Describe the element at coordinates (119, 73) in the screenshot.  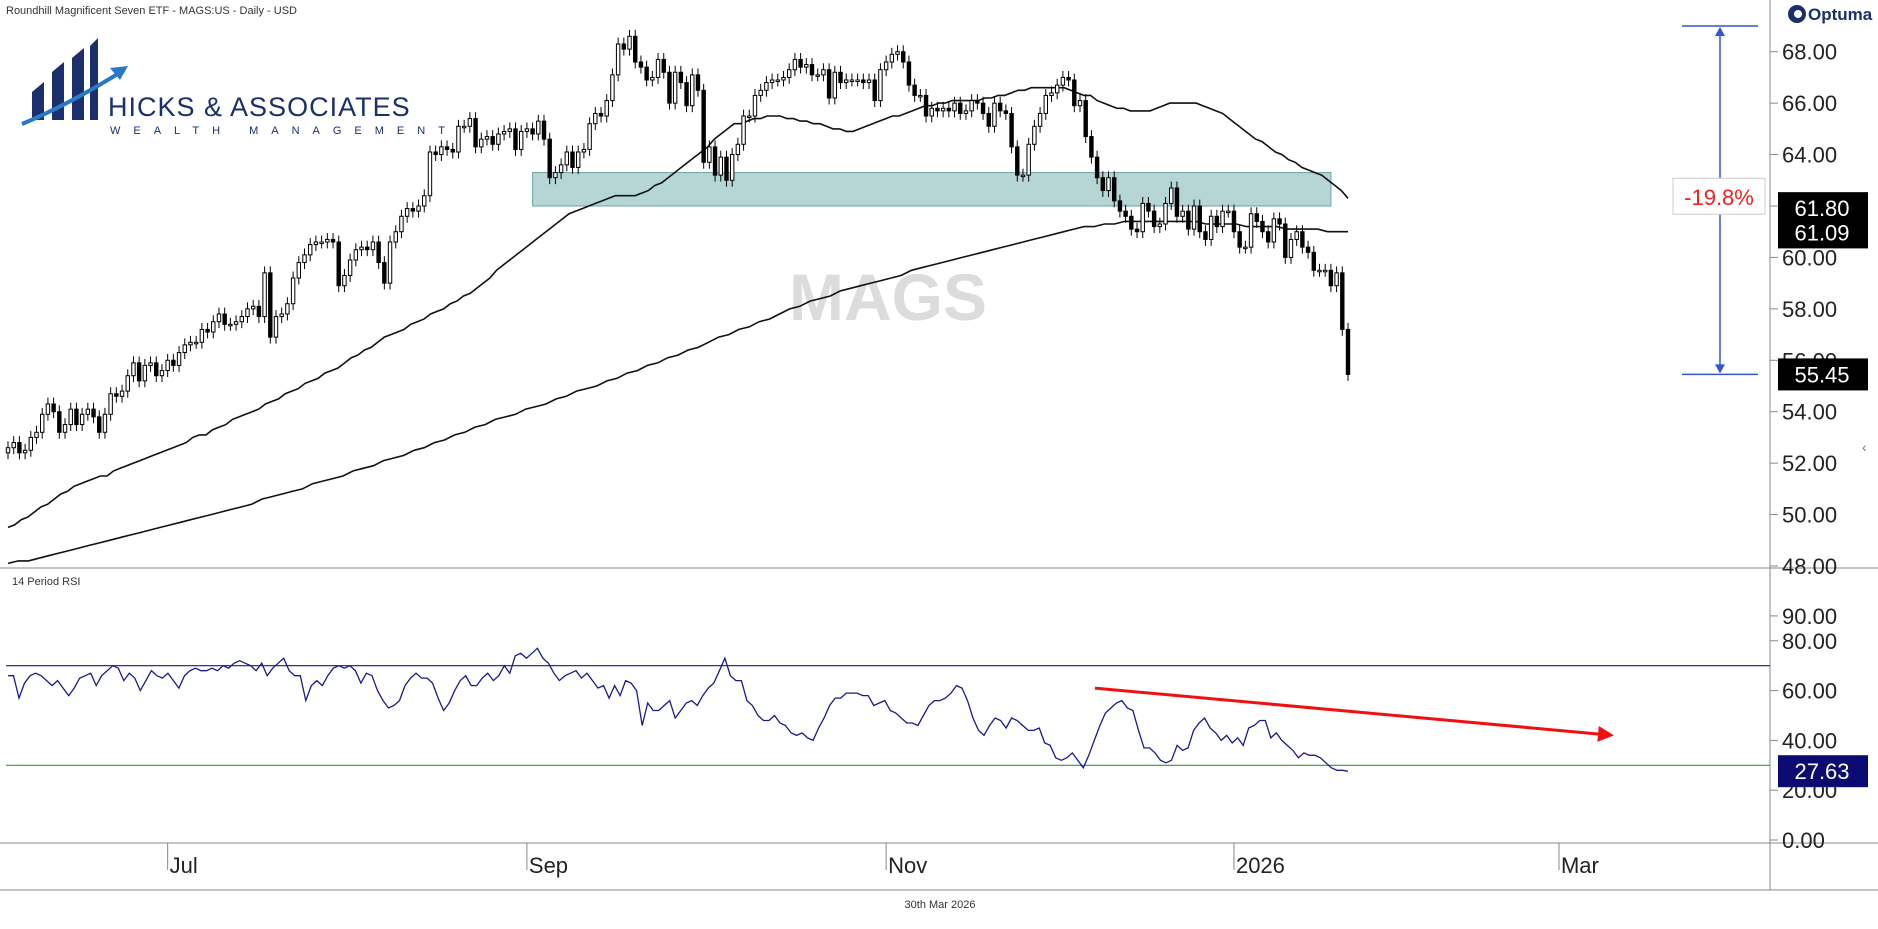
I see `logo-arrow-head-icon` at that location.